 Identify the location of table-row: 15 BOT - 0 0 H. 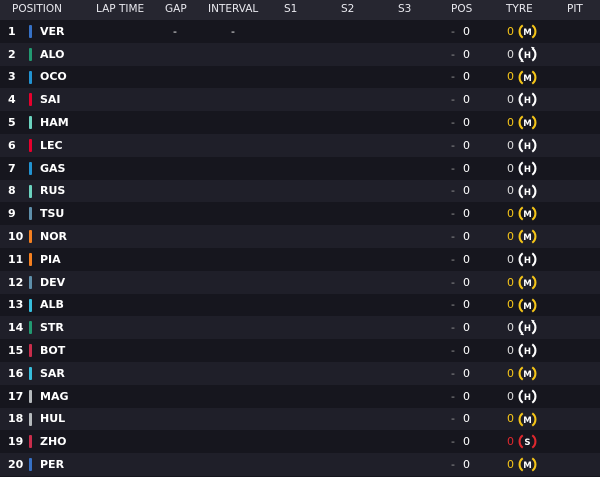
(300, 350).